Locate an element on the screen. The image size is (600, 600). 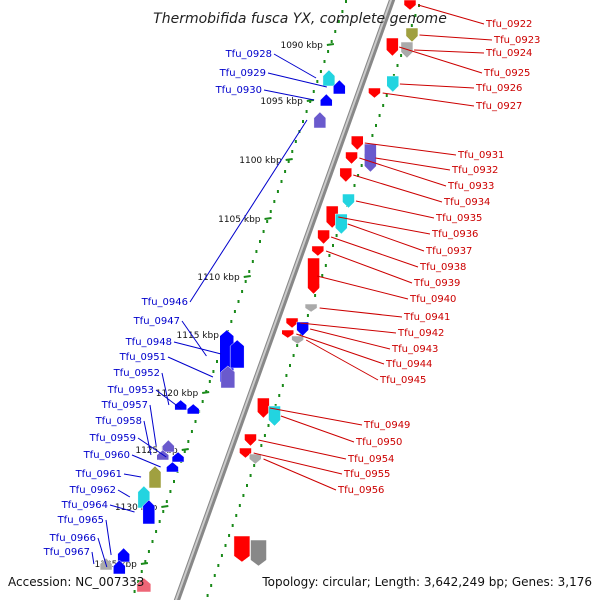
label-Tfu_0931: Tfu_0931 is located at coordinates (480, 155).